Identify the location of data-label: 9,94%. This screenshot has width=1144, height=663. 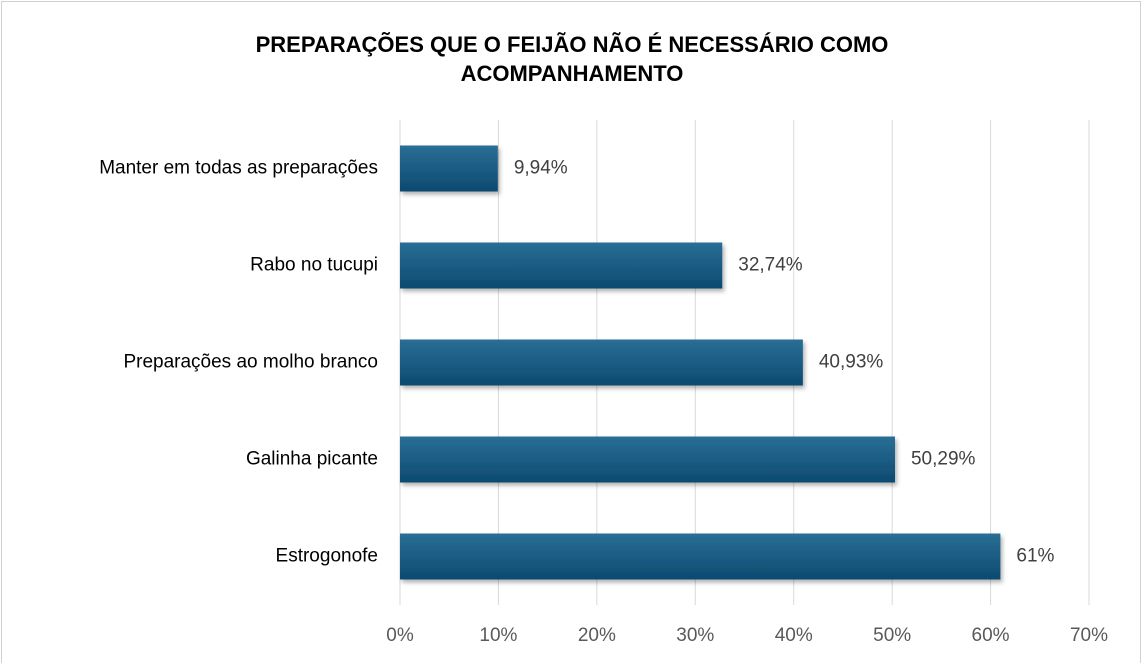
(541, 168).